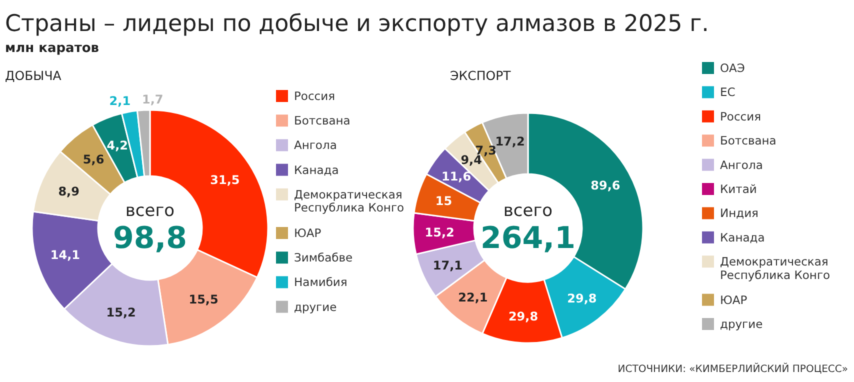  What do you see at coordinates (528, 238) in the screenshot?
I see `text: 264,1` at bounding box center [528, 238].